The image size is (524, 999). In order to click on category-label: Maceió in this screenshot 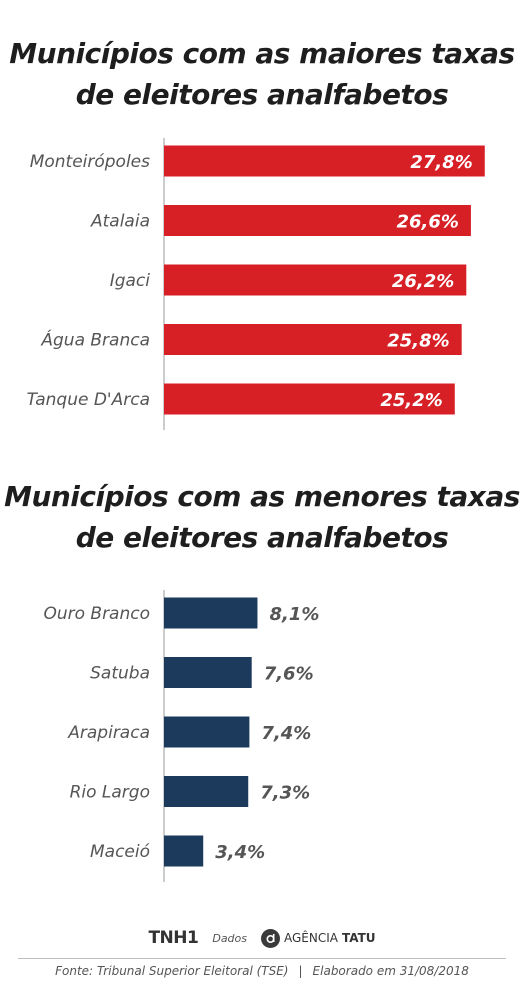, I will do `click(120, 852)`.